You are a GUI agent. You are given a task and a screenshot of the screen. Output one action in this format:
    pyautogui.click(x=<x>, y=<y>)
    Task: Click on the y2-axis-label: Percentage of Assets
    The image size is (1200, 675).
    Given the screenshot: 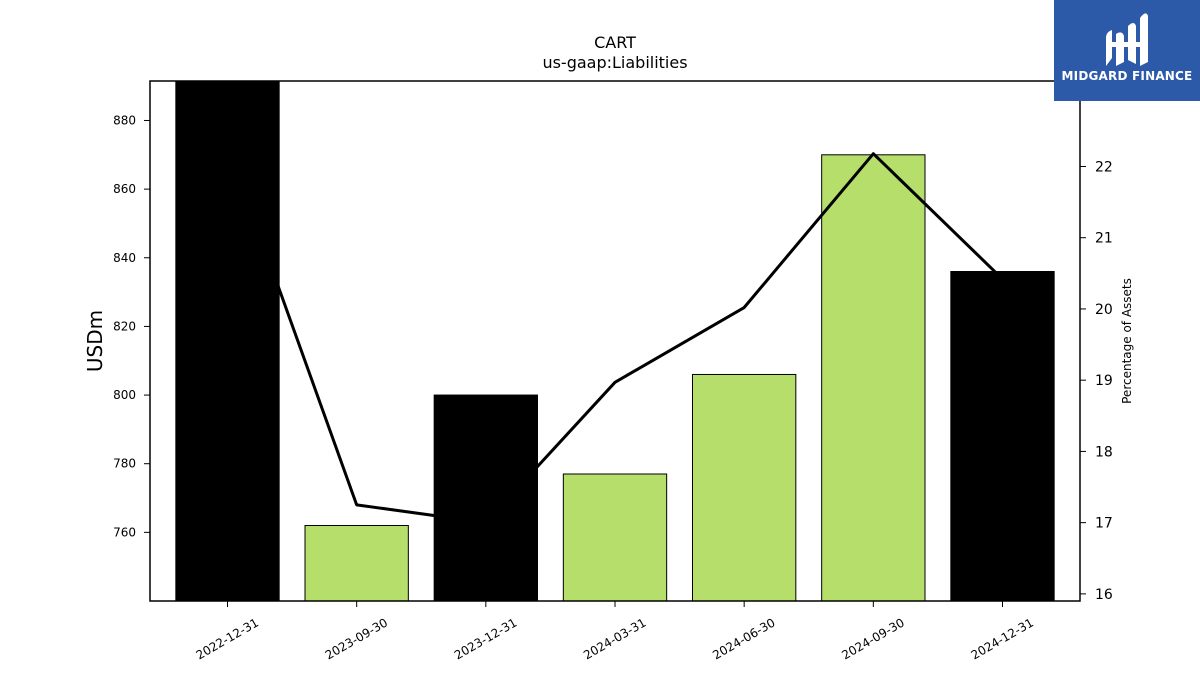 What is the action you would take?
    pyautogui.click(x=1127, y=341)
    